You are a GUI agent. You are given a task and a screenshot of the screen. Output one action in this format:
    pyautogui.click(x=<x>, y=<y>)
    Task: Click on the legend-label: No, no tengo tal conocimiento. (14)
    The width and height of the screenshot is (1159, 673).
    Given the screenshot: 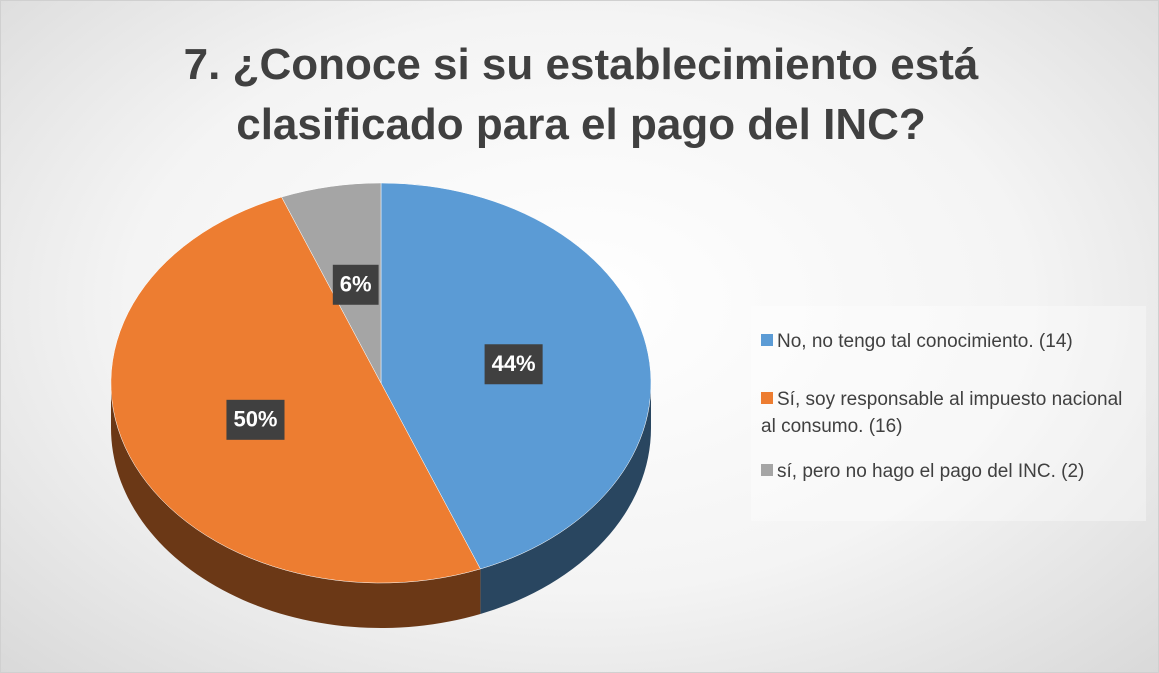 What is the action you would take?
    pyautogui.click(x=925, y=341)
    